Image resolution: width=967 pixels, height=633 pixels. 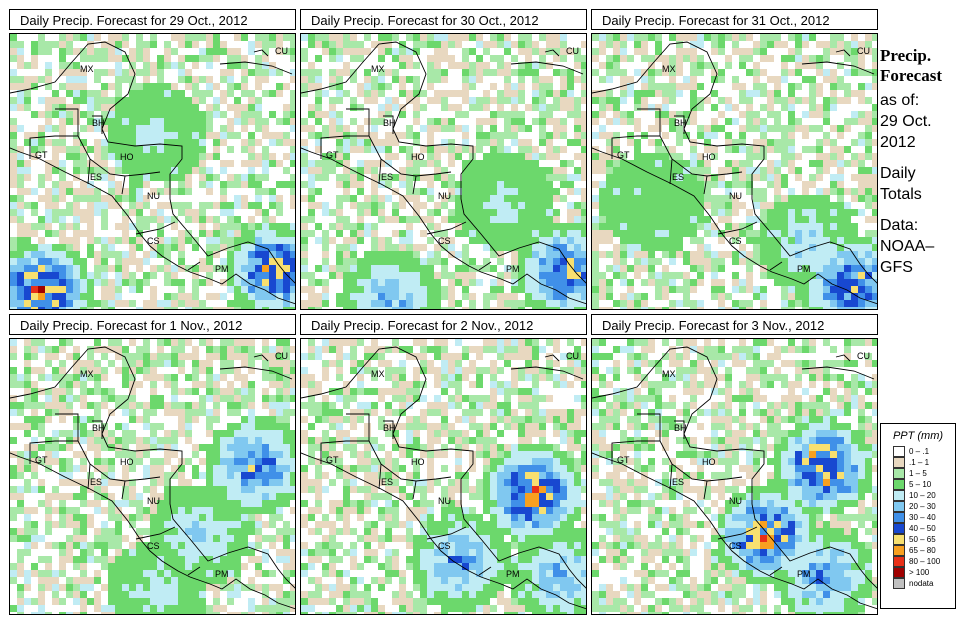 What do you see at coordinates (919, 572) in the screenshot?
I see `legend-label: > 100` at bounding box center [919, 572].